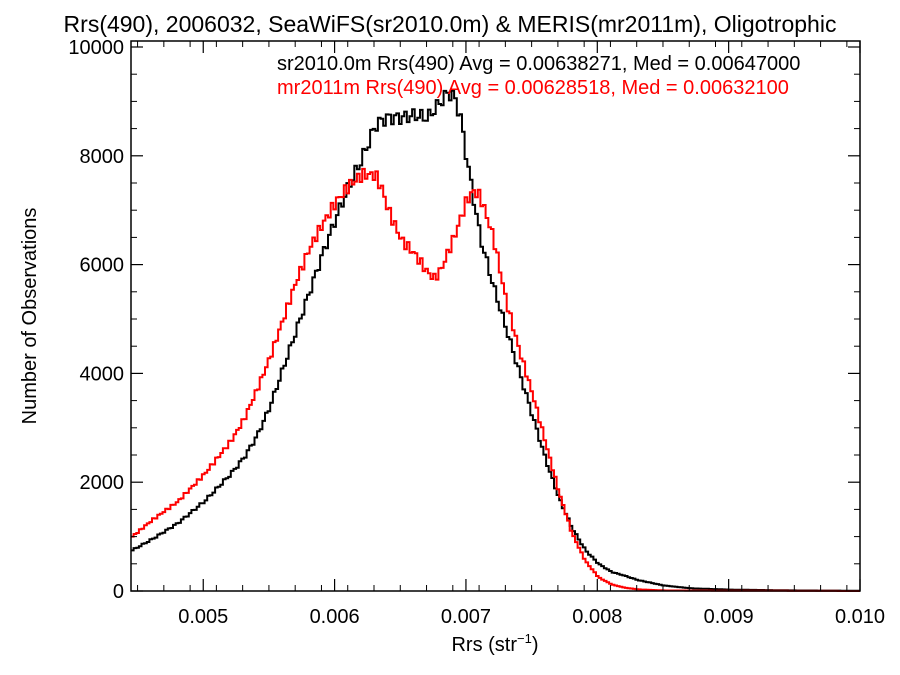 This screenshot has width=900, height=675. I want to click on x-tick-label: 0.007, so click(466, 617).